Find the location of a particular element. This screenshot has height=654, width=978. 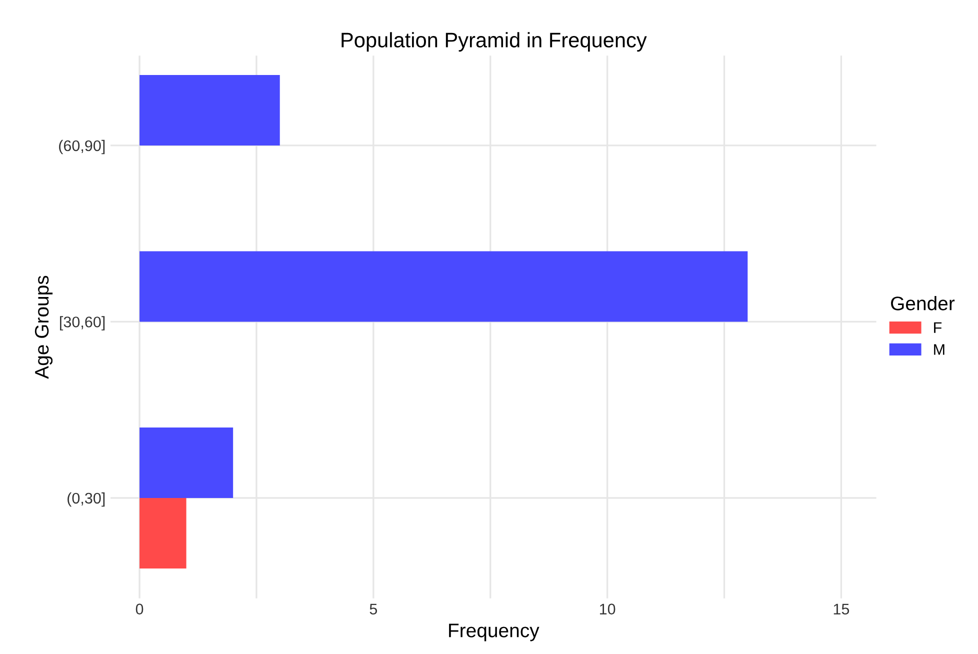

x-tick-label: 15 is located at coordinates (842, 609).